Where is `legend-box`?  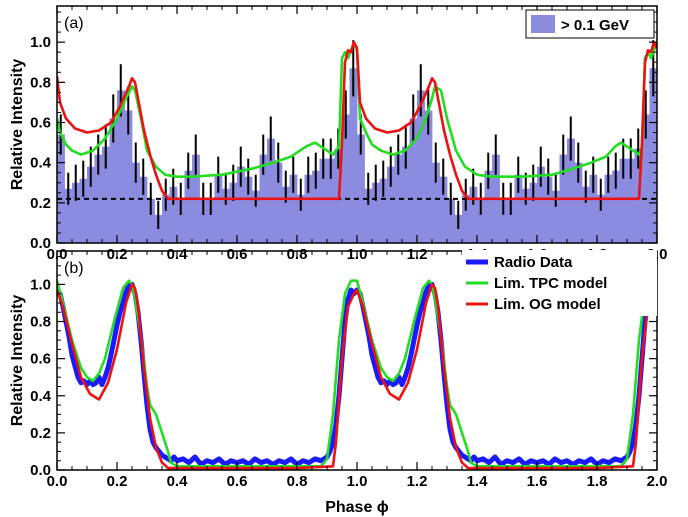
legend-box is located at coordinates (559, 283).